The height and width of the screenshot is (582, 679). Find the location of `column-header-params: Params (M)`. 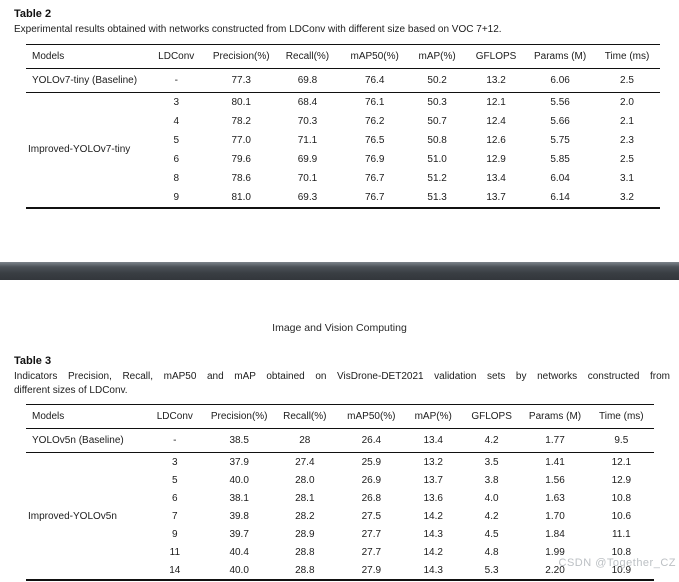

column-header-params: Params (M) is located at coordinates (555, 416).